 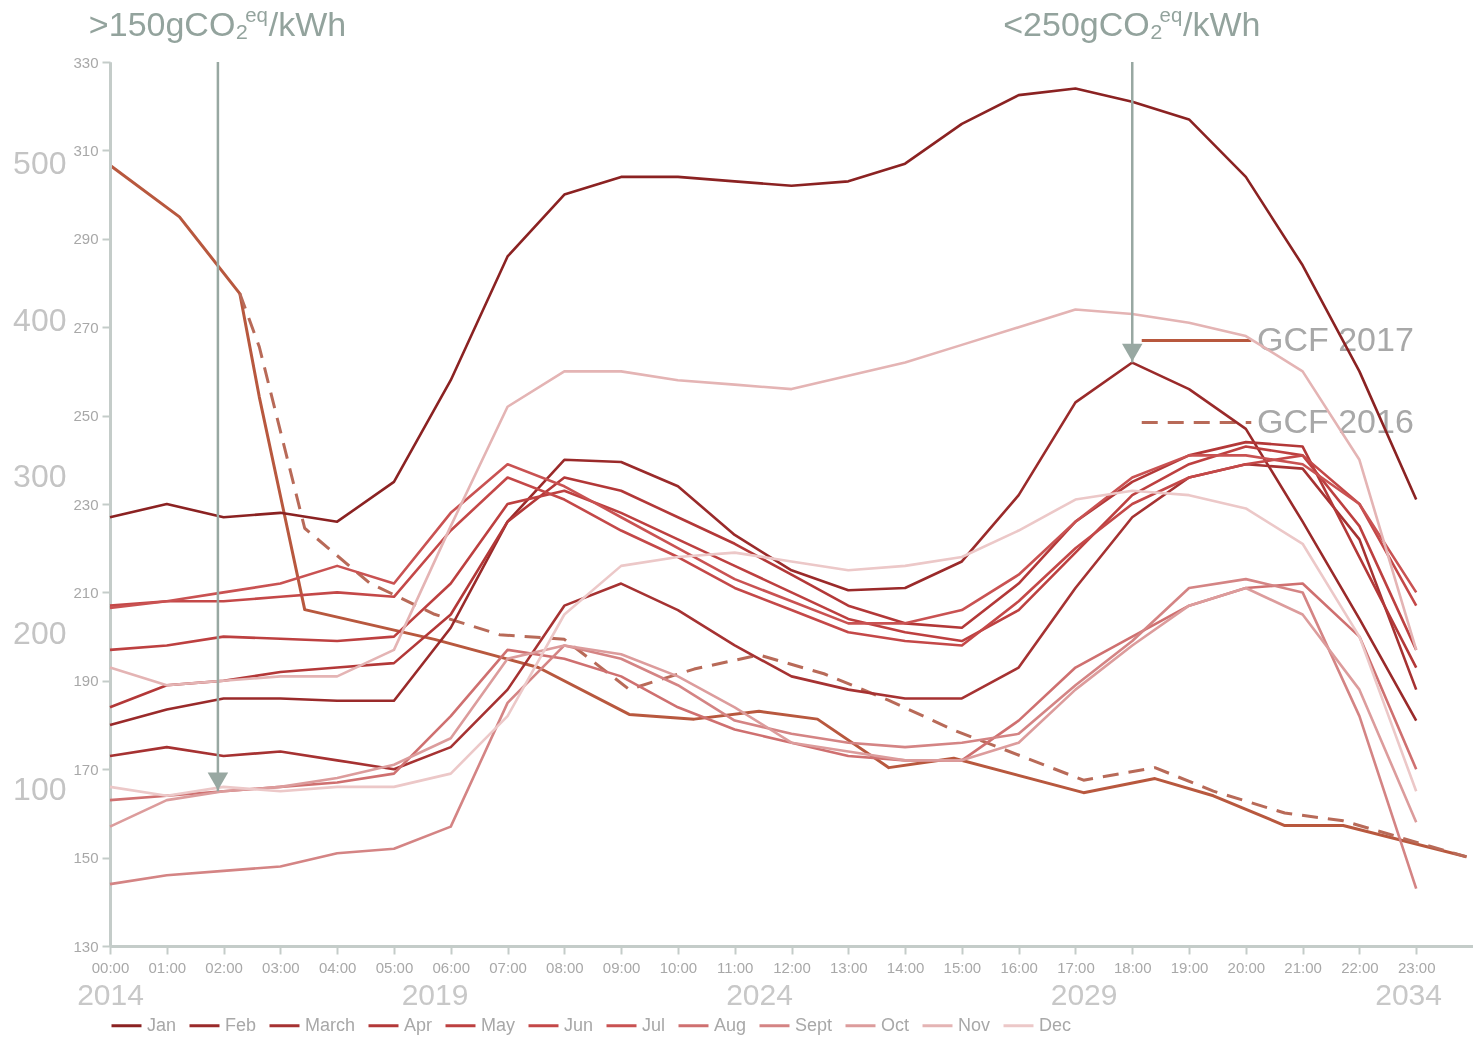 I want to click on legend-label: Dec, so click(x=1055, y=1024).